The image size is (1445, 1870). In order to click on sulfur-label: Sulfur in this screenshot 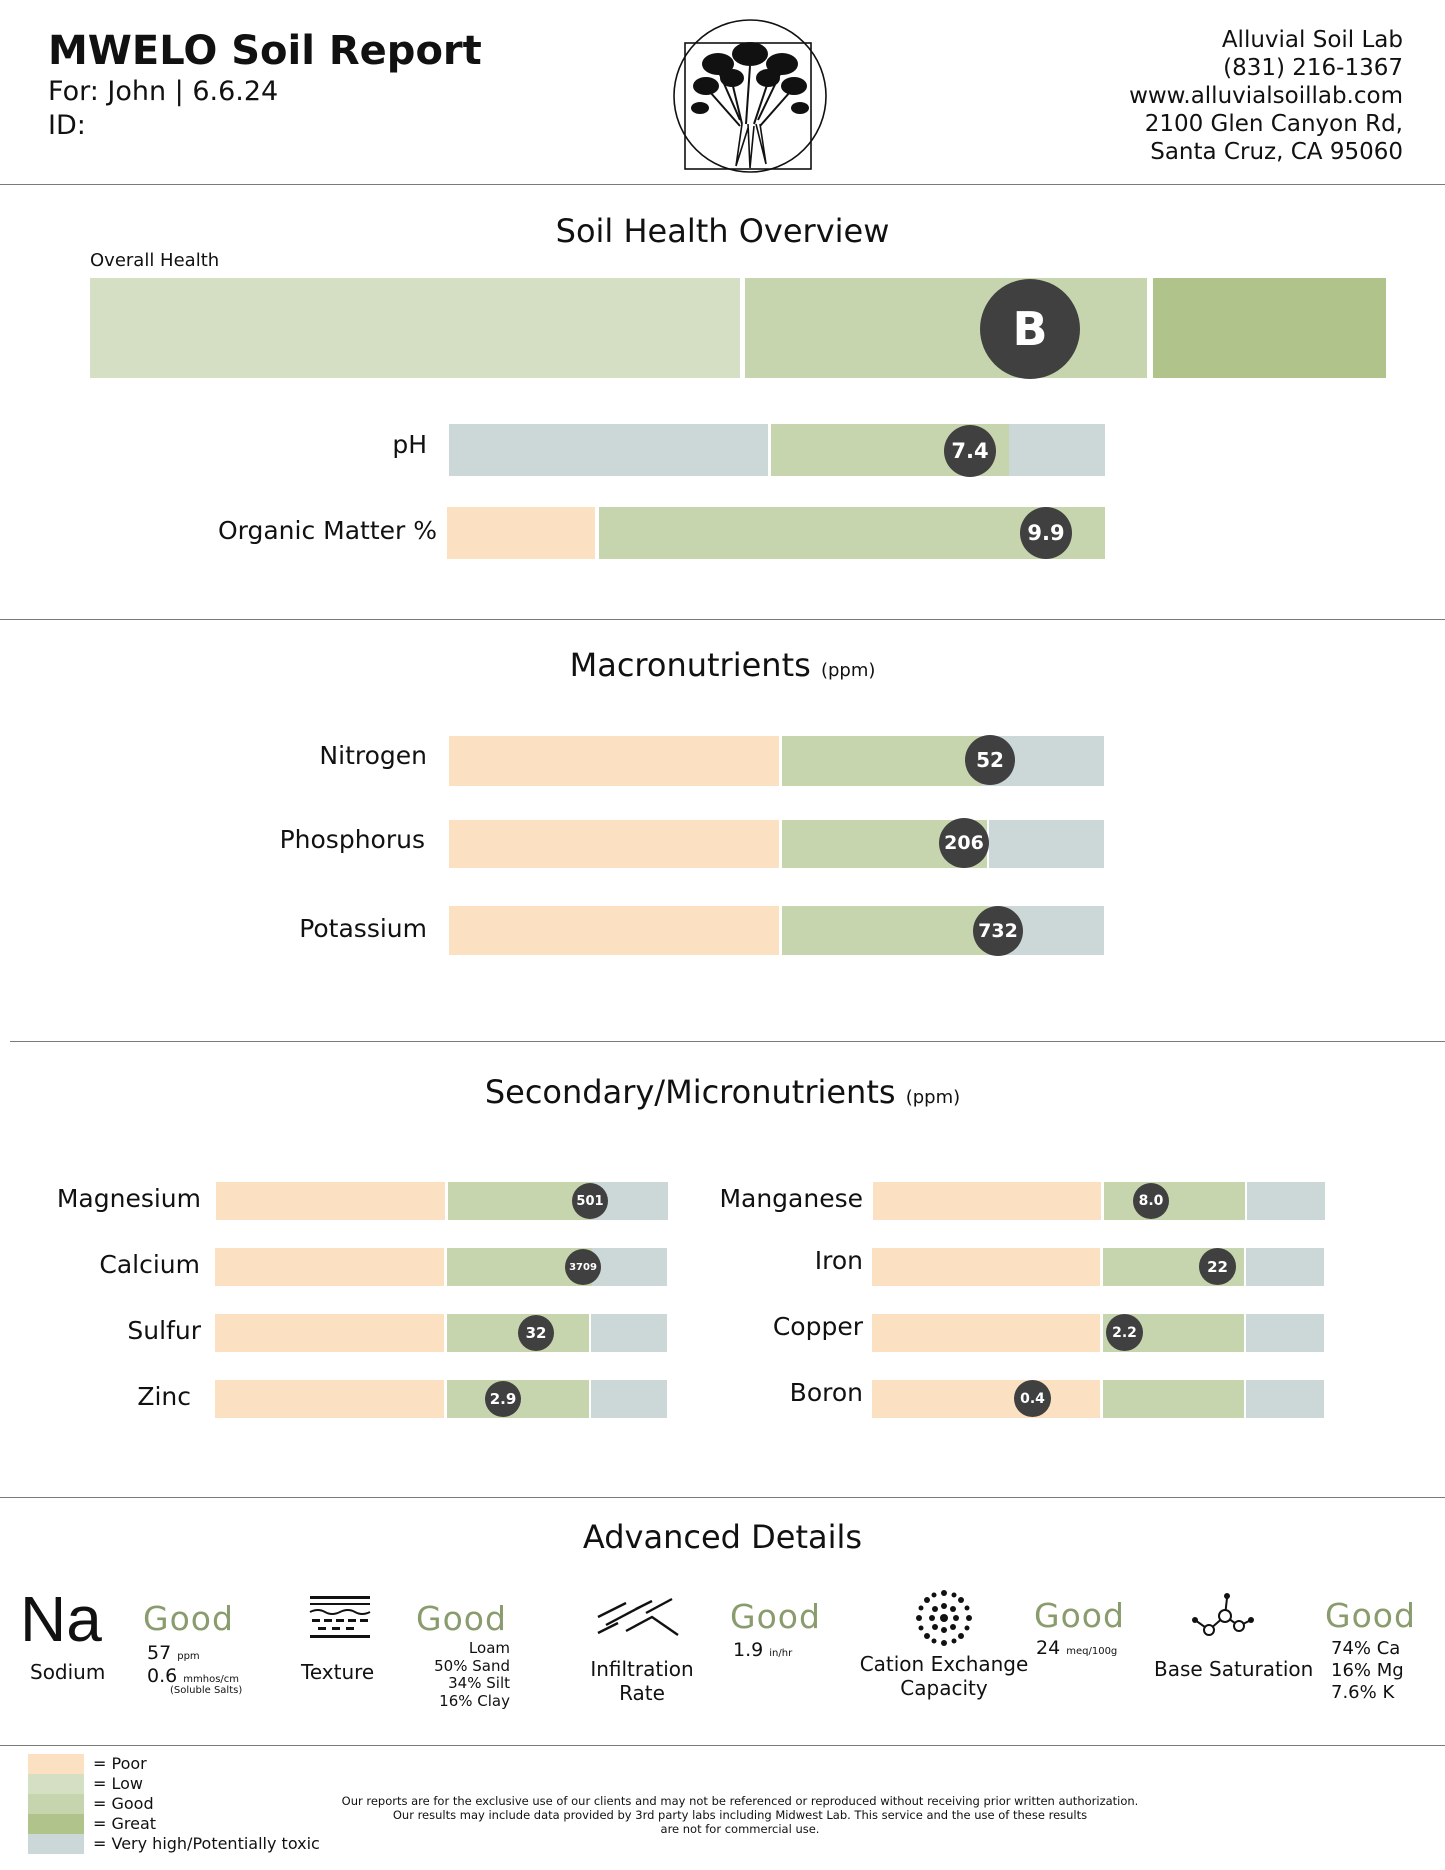, I will do `click(164, 1330)`.